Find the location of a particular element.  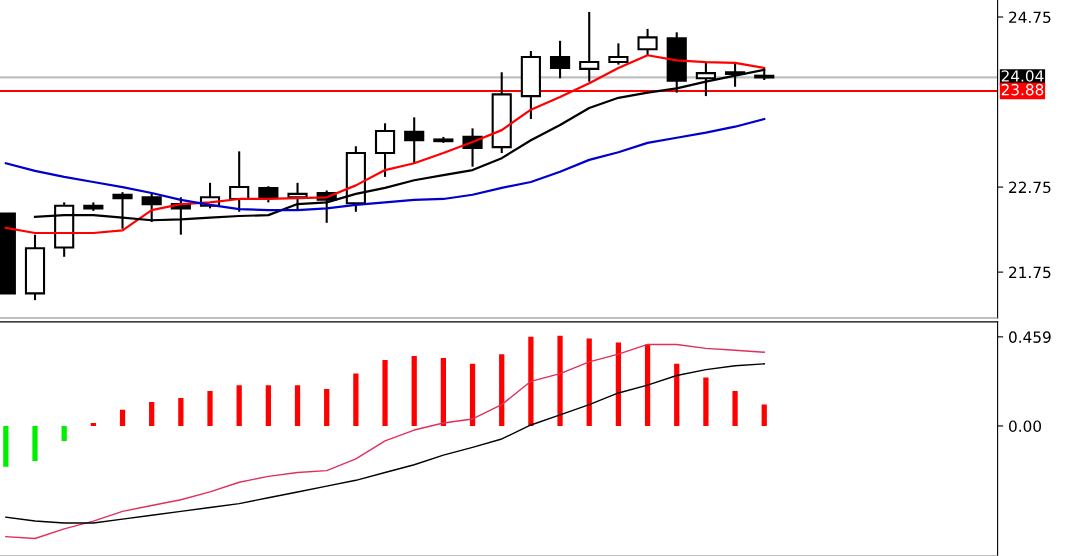

ref-line-label: 23.88 is located at coordinates (1022, 89).